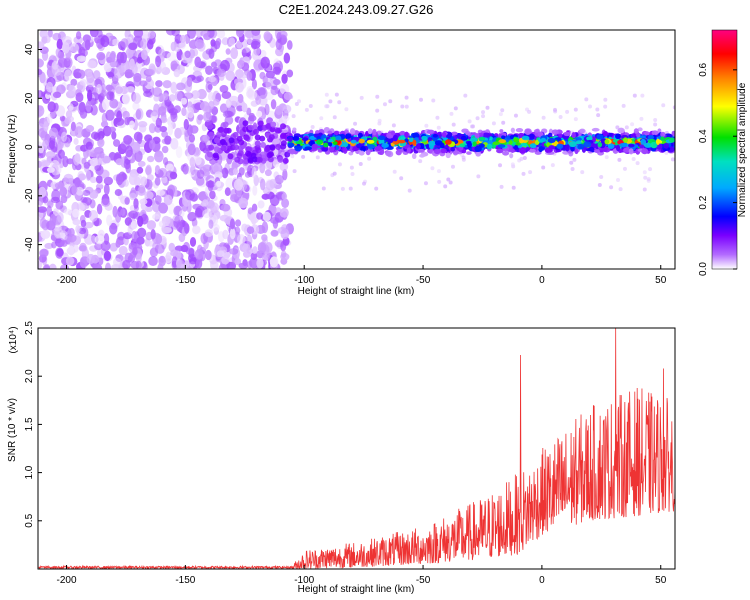 The height and width of the screenshot is (600, 750). Describe the element at coordinates (542, 580) in the screenshot. I see `snr-x-tick-label: 0` at that location.